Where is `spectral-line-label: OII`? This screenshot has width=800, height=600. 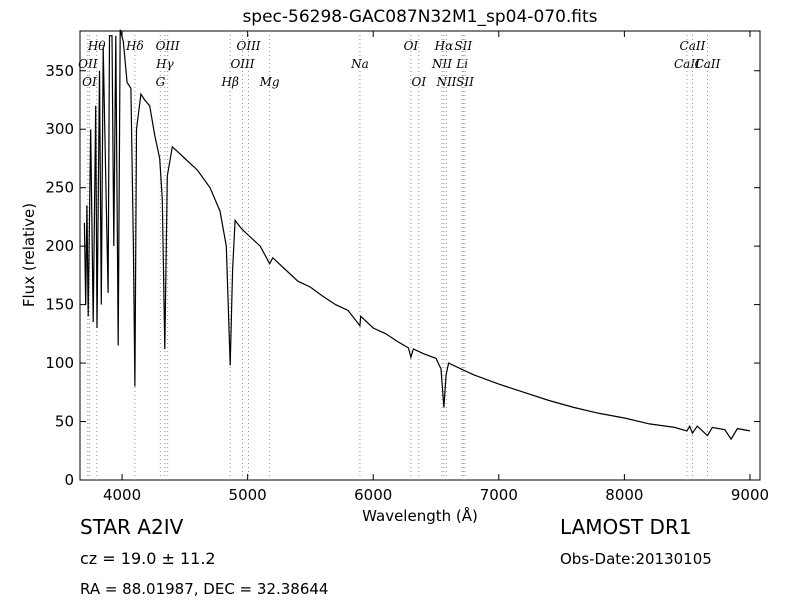 spectral-line-label: OII is located at coordinates (88, 64).